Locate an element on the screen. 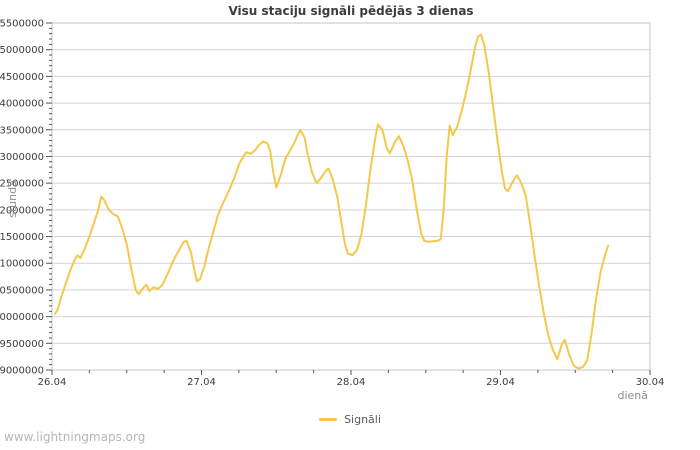 This screenshot has height=450, width=700. svg-text: 29.04 is located at coordinates (500, 382).